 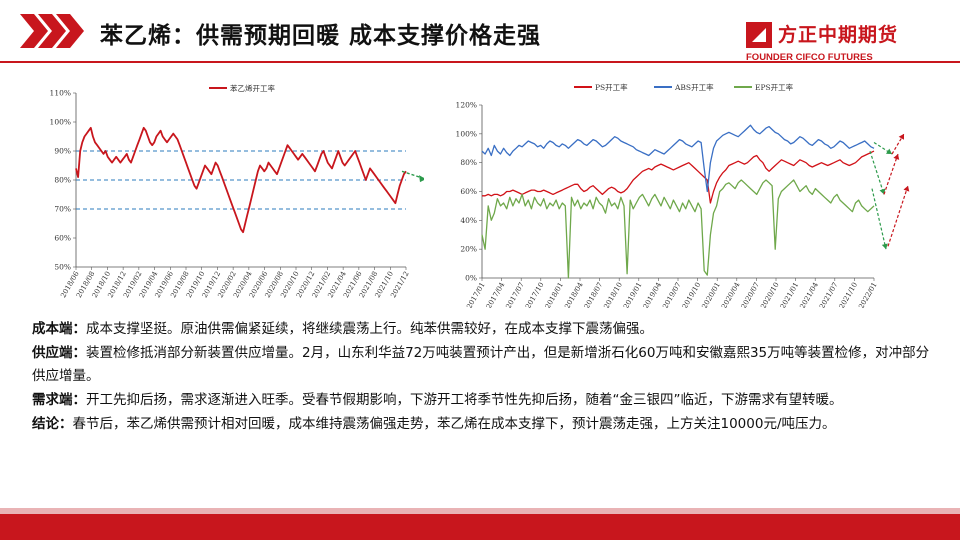 I want to click on x-tick-label: 2021/04, so click(x=809, y=294).